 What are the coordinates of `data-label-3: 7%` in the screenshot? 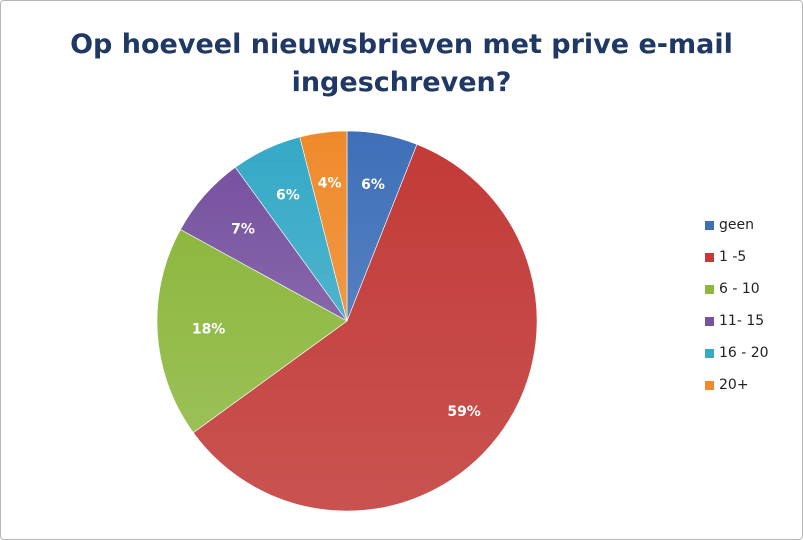 It's located at (243, 229).